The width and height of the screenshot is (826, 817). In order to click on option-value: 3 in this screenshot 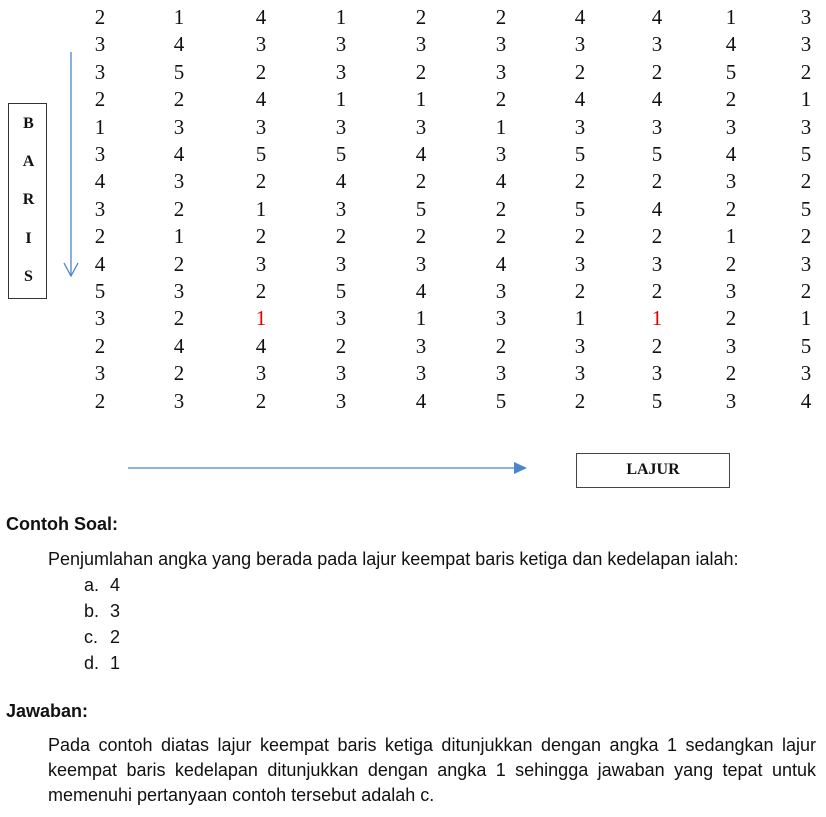, I will do `click(115, 611)`.